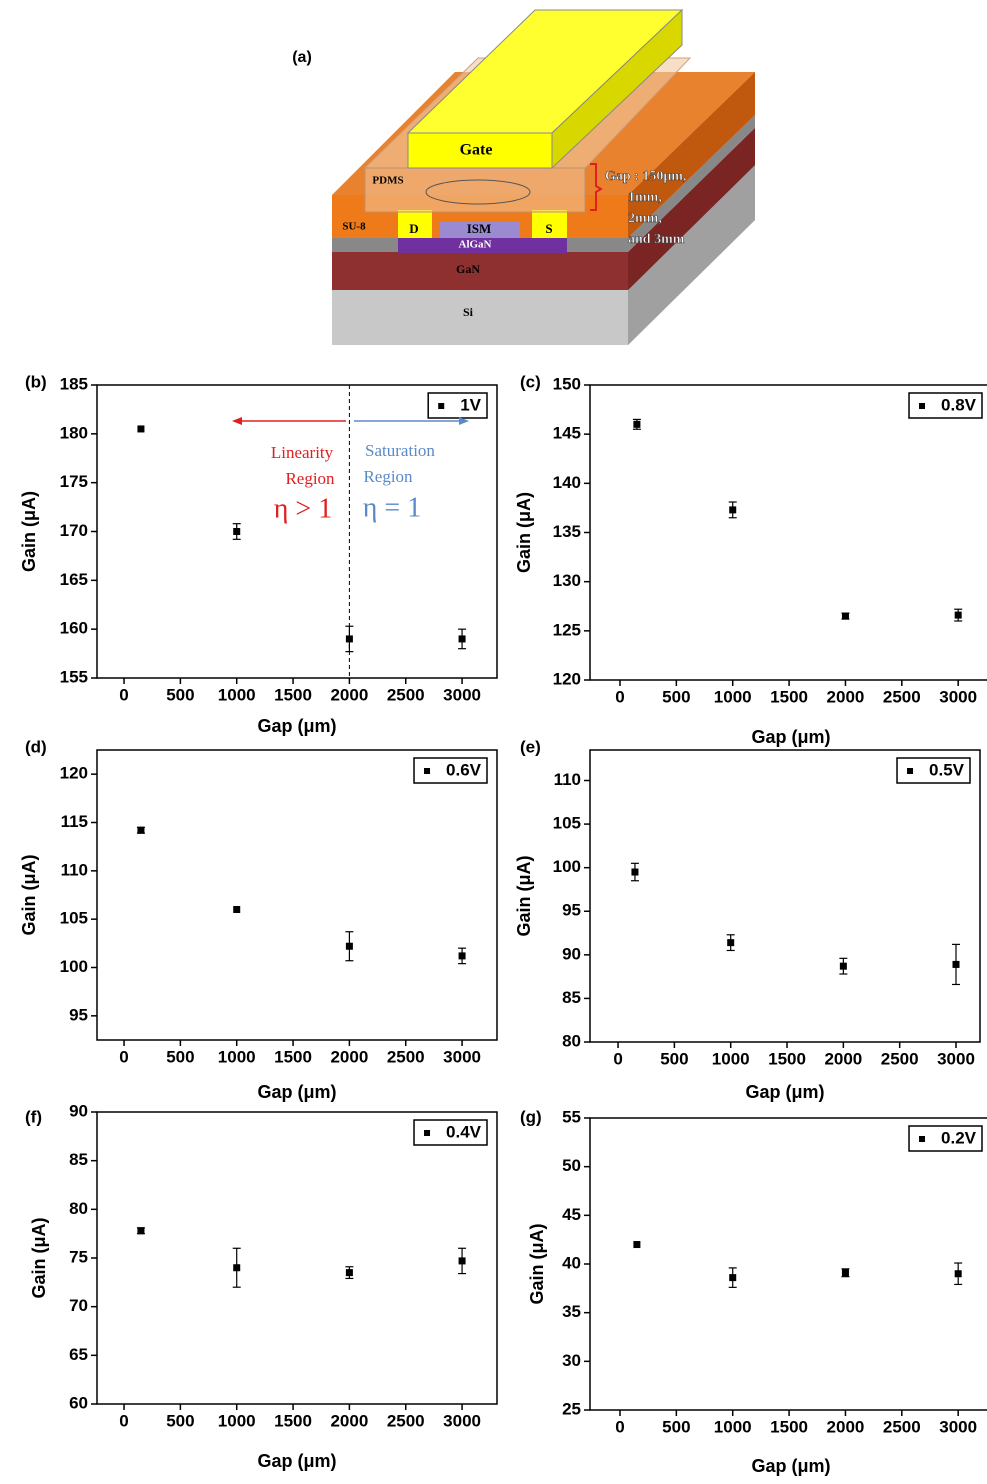  I want to click on legend-label: 1V, so click(470, 404).